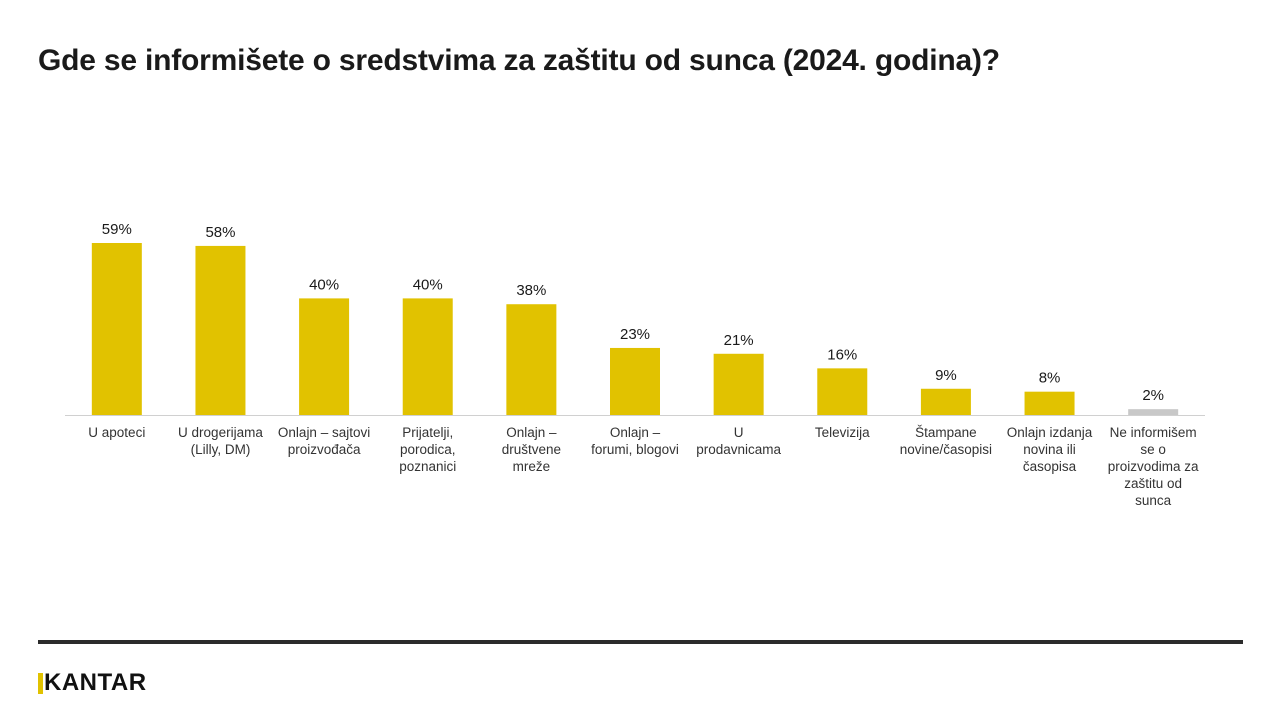  What do you see at coordinates (640, 642) in the screenshot?
I see `footer-divider` at bounding box center [640, 642].